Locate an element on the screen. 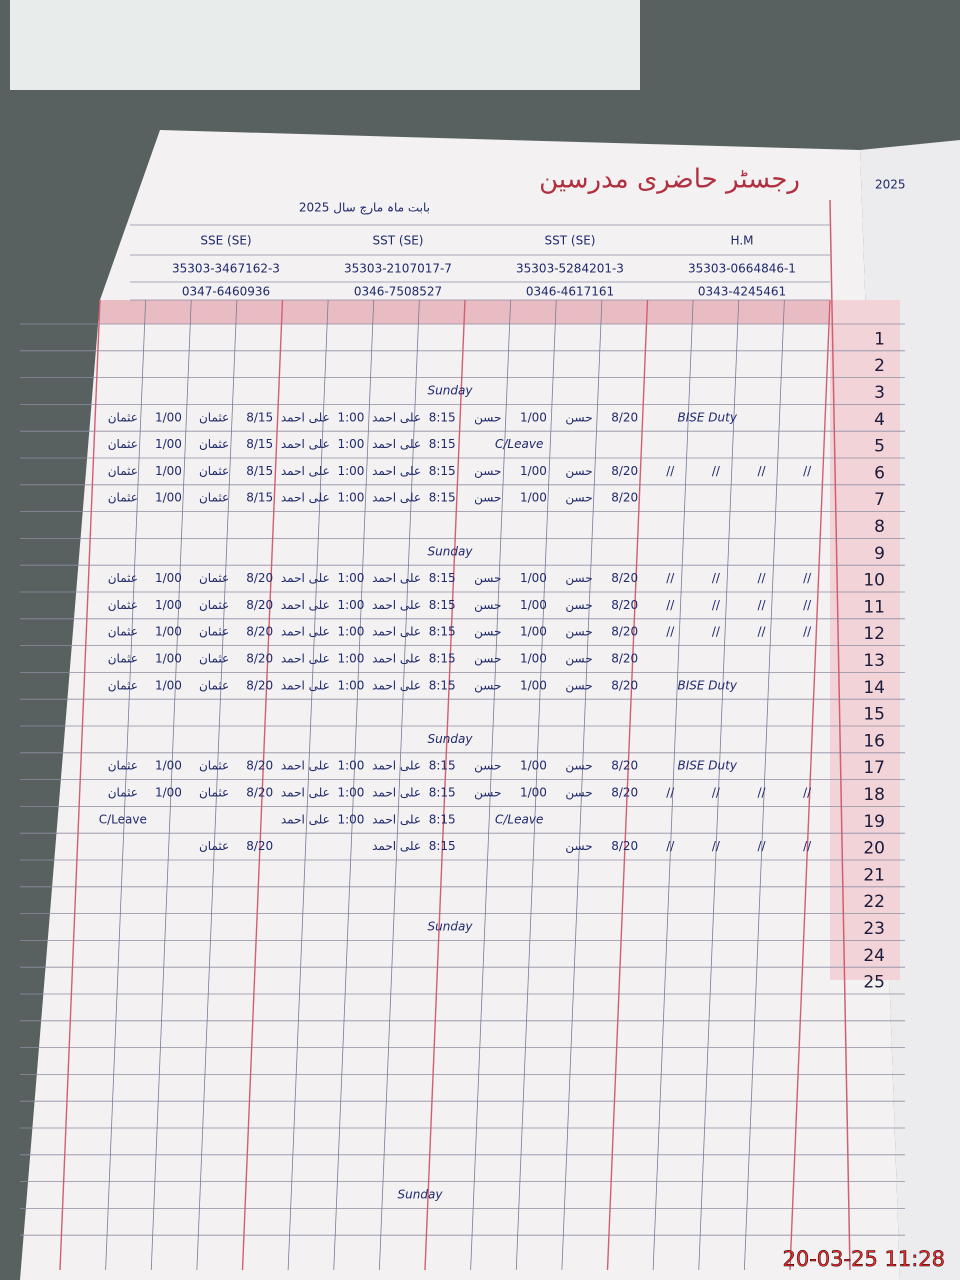 This screenshot has width=960, height=1280. register-title: رجسٹر حاضری مدرسین is located at coordinates (669, 180).